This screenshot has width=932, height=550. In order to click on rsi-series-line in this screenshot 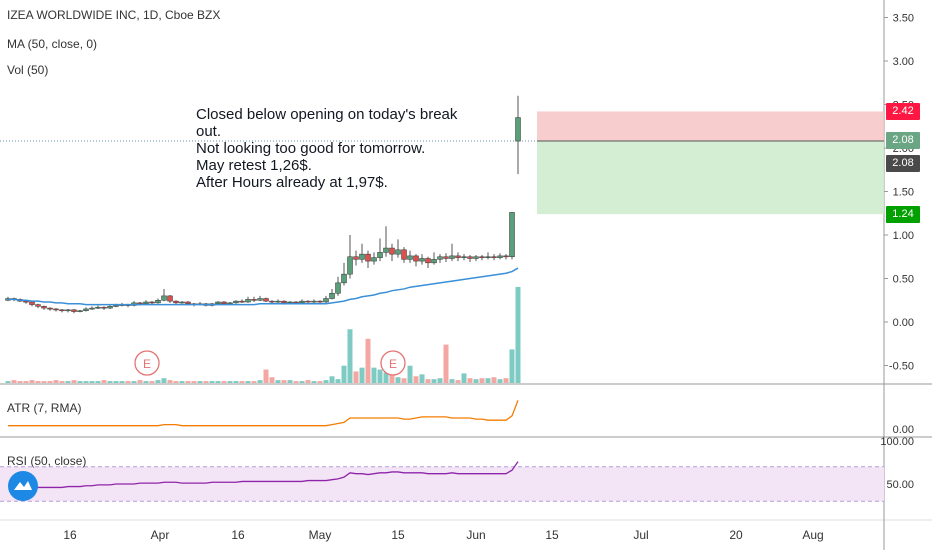, I will do `click(263, 475)`.